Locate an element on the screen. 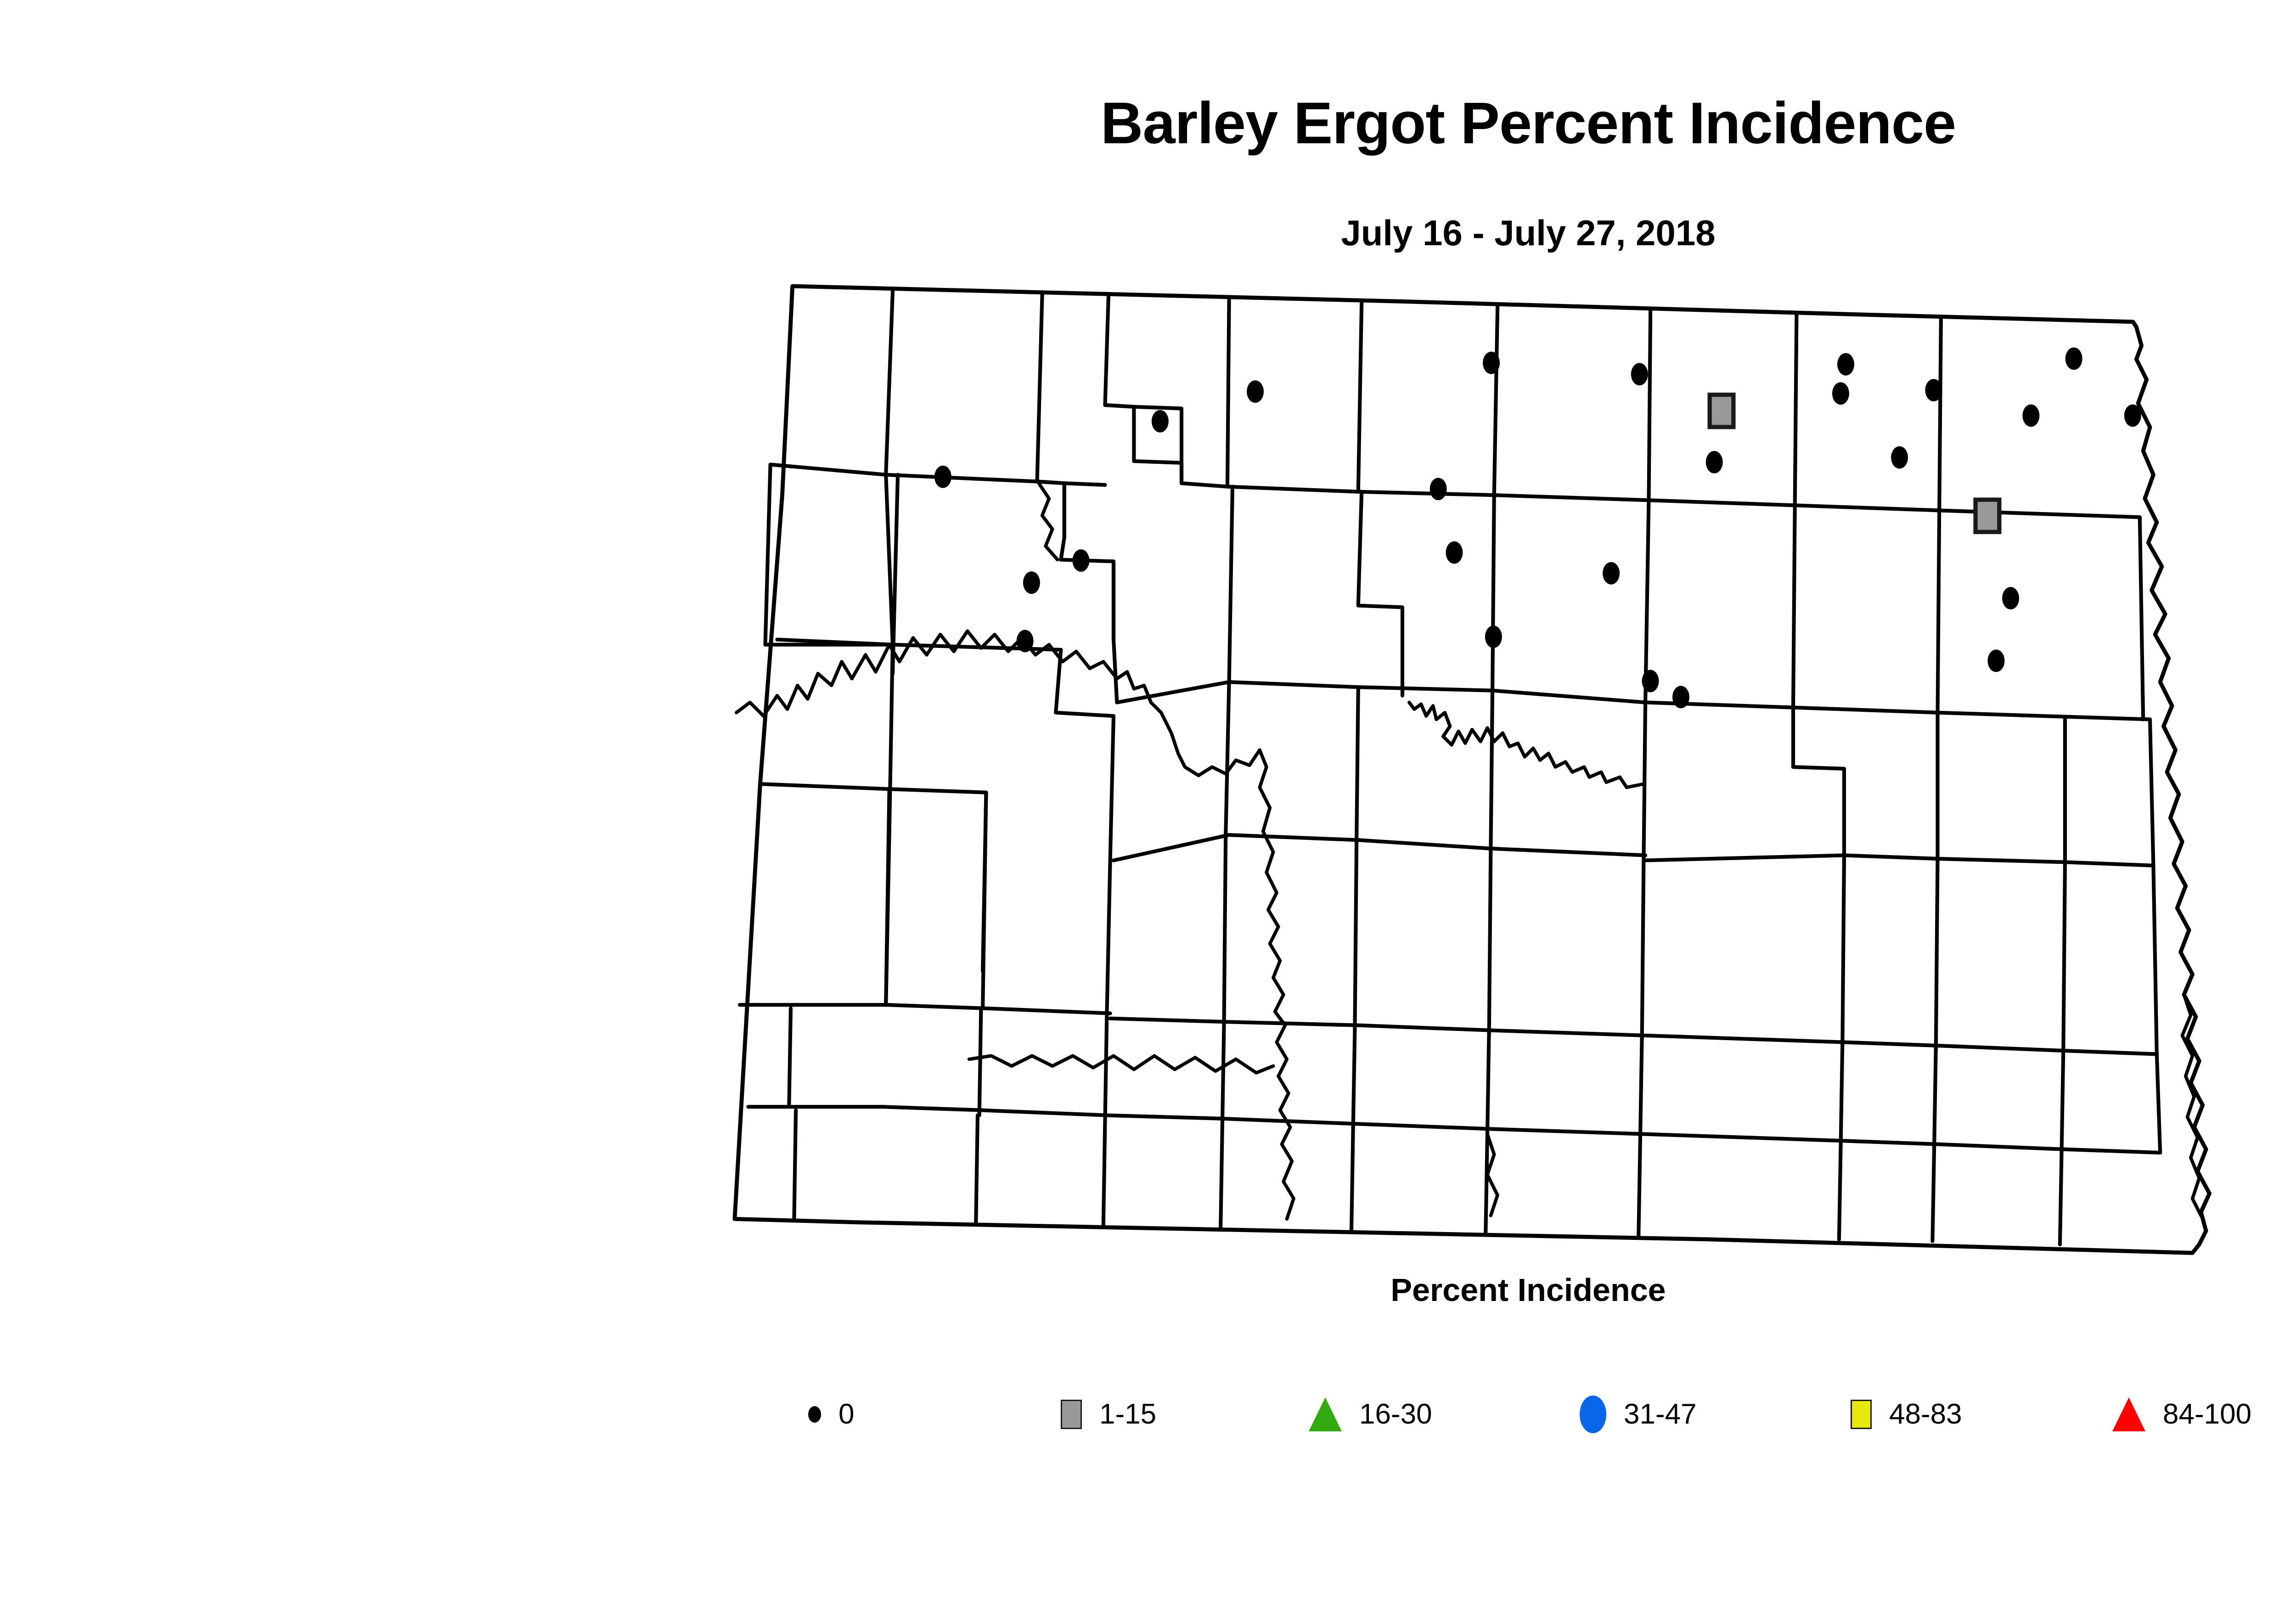 The image size is (2296, 1610). legend-entry: 48-83 is located at coordinates (1907, 1414).